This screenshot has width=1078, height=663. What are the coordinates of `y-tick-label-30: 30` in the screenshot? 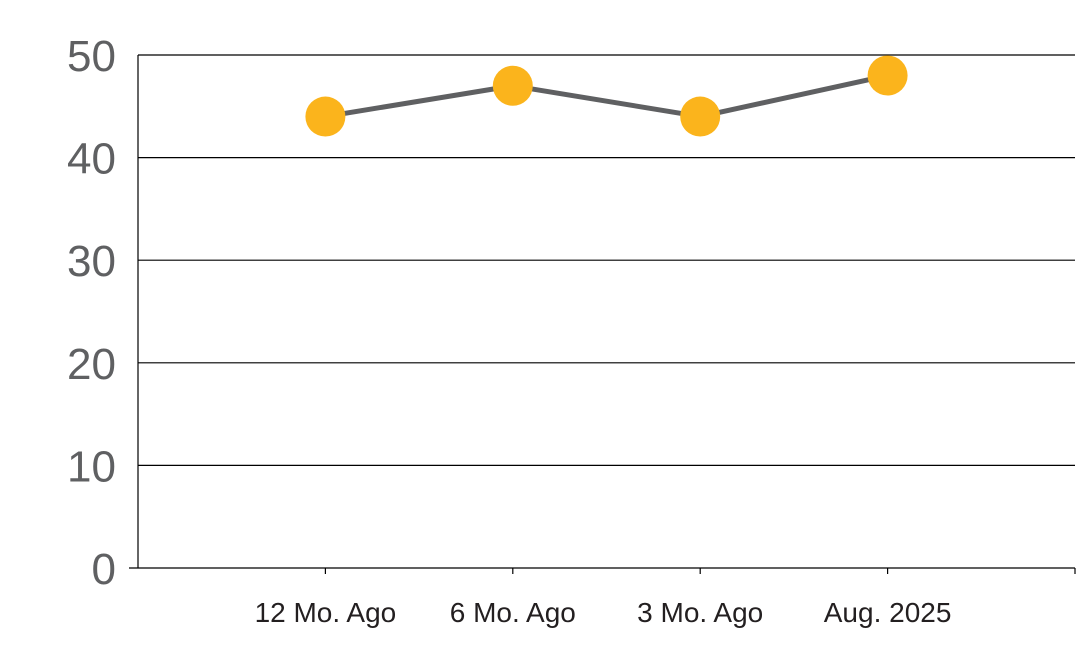 It's located at (91, 261).